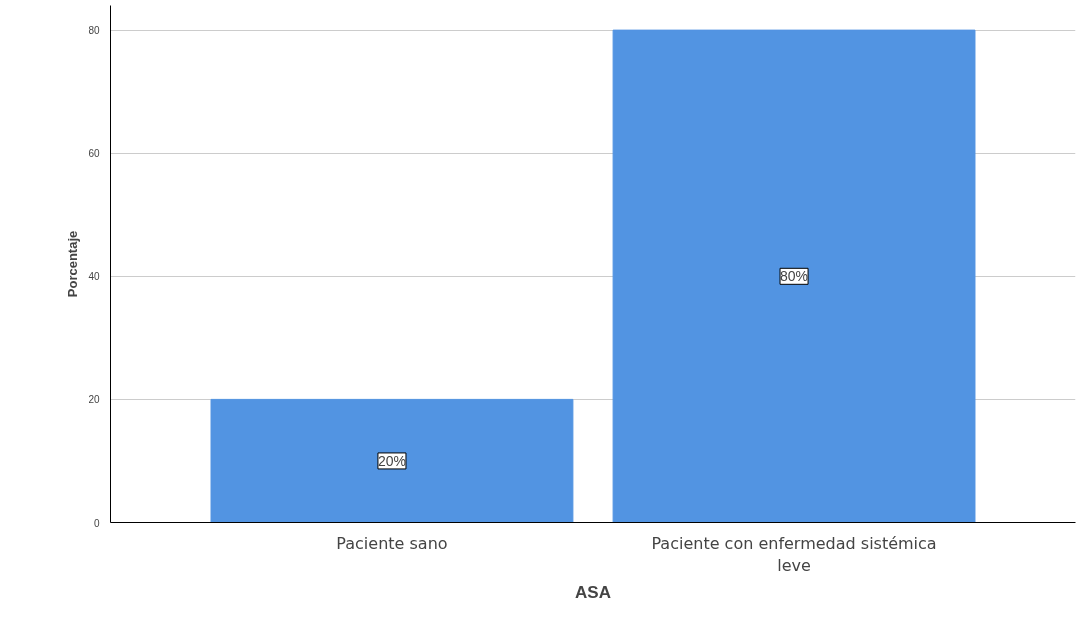  Describe the element at coordinates (94, 31) in the screenshot. I see `y-tick-label: 80` at that location.